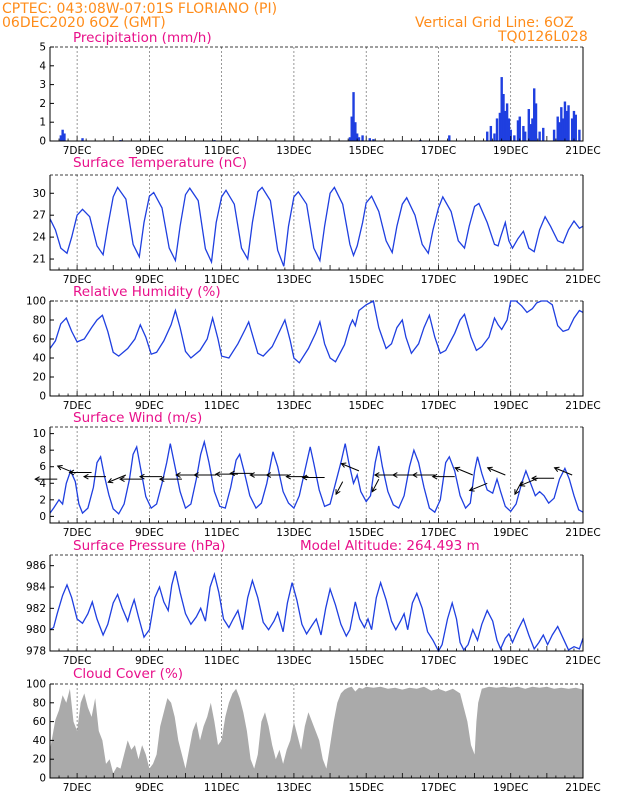 This screenshot has width=618, height=800. I want to click on y-tick-label: 984, so click(36, 588).